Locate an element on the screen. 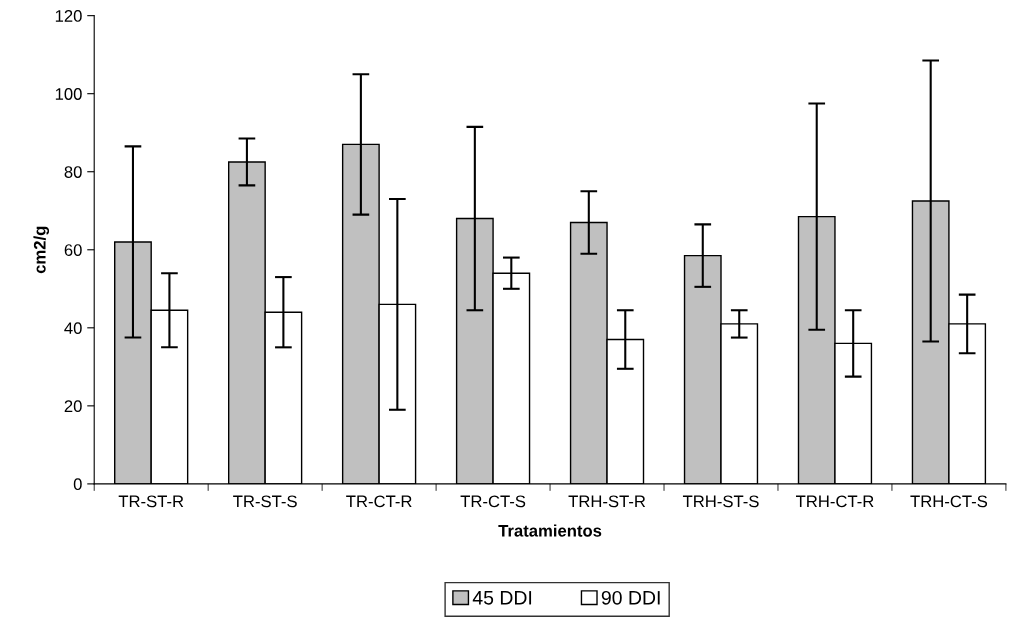 This screenshot has height=626, width=1013. legend-label: 45 DDI is located at coordinates (502, 598).